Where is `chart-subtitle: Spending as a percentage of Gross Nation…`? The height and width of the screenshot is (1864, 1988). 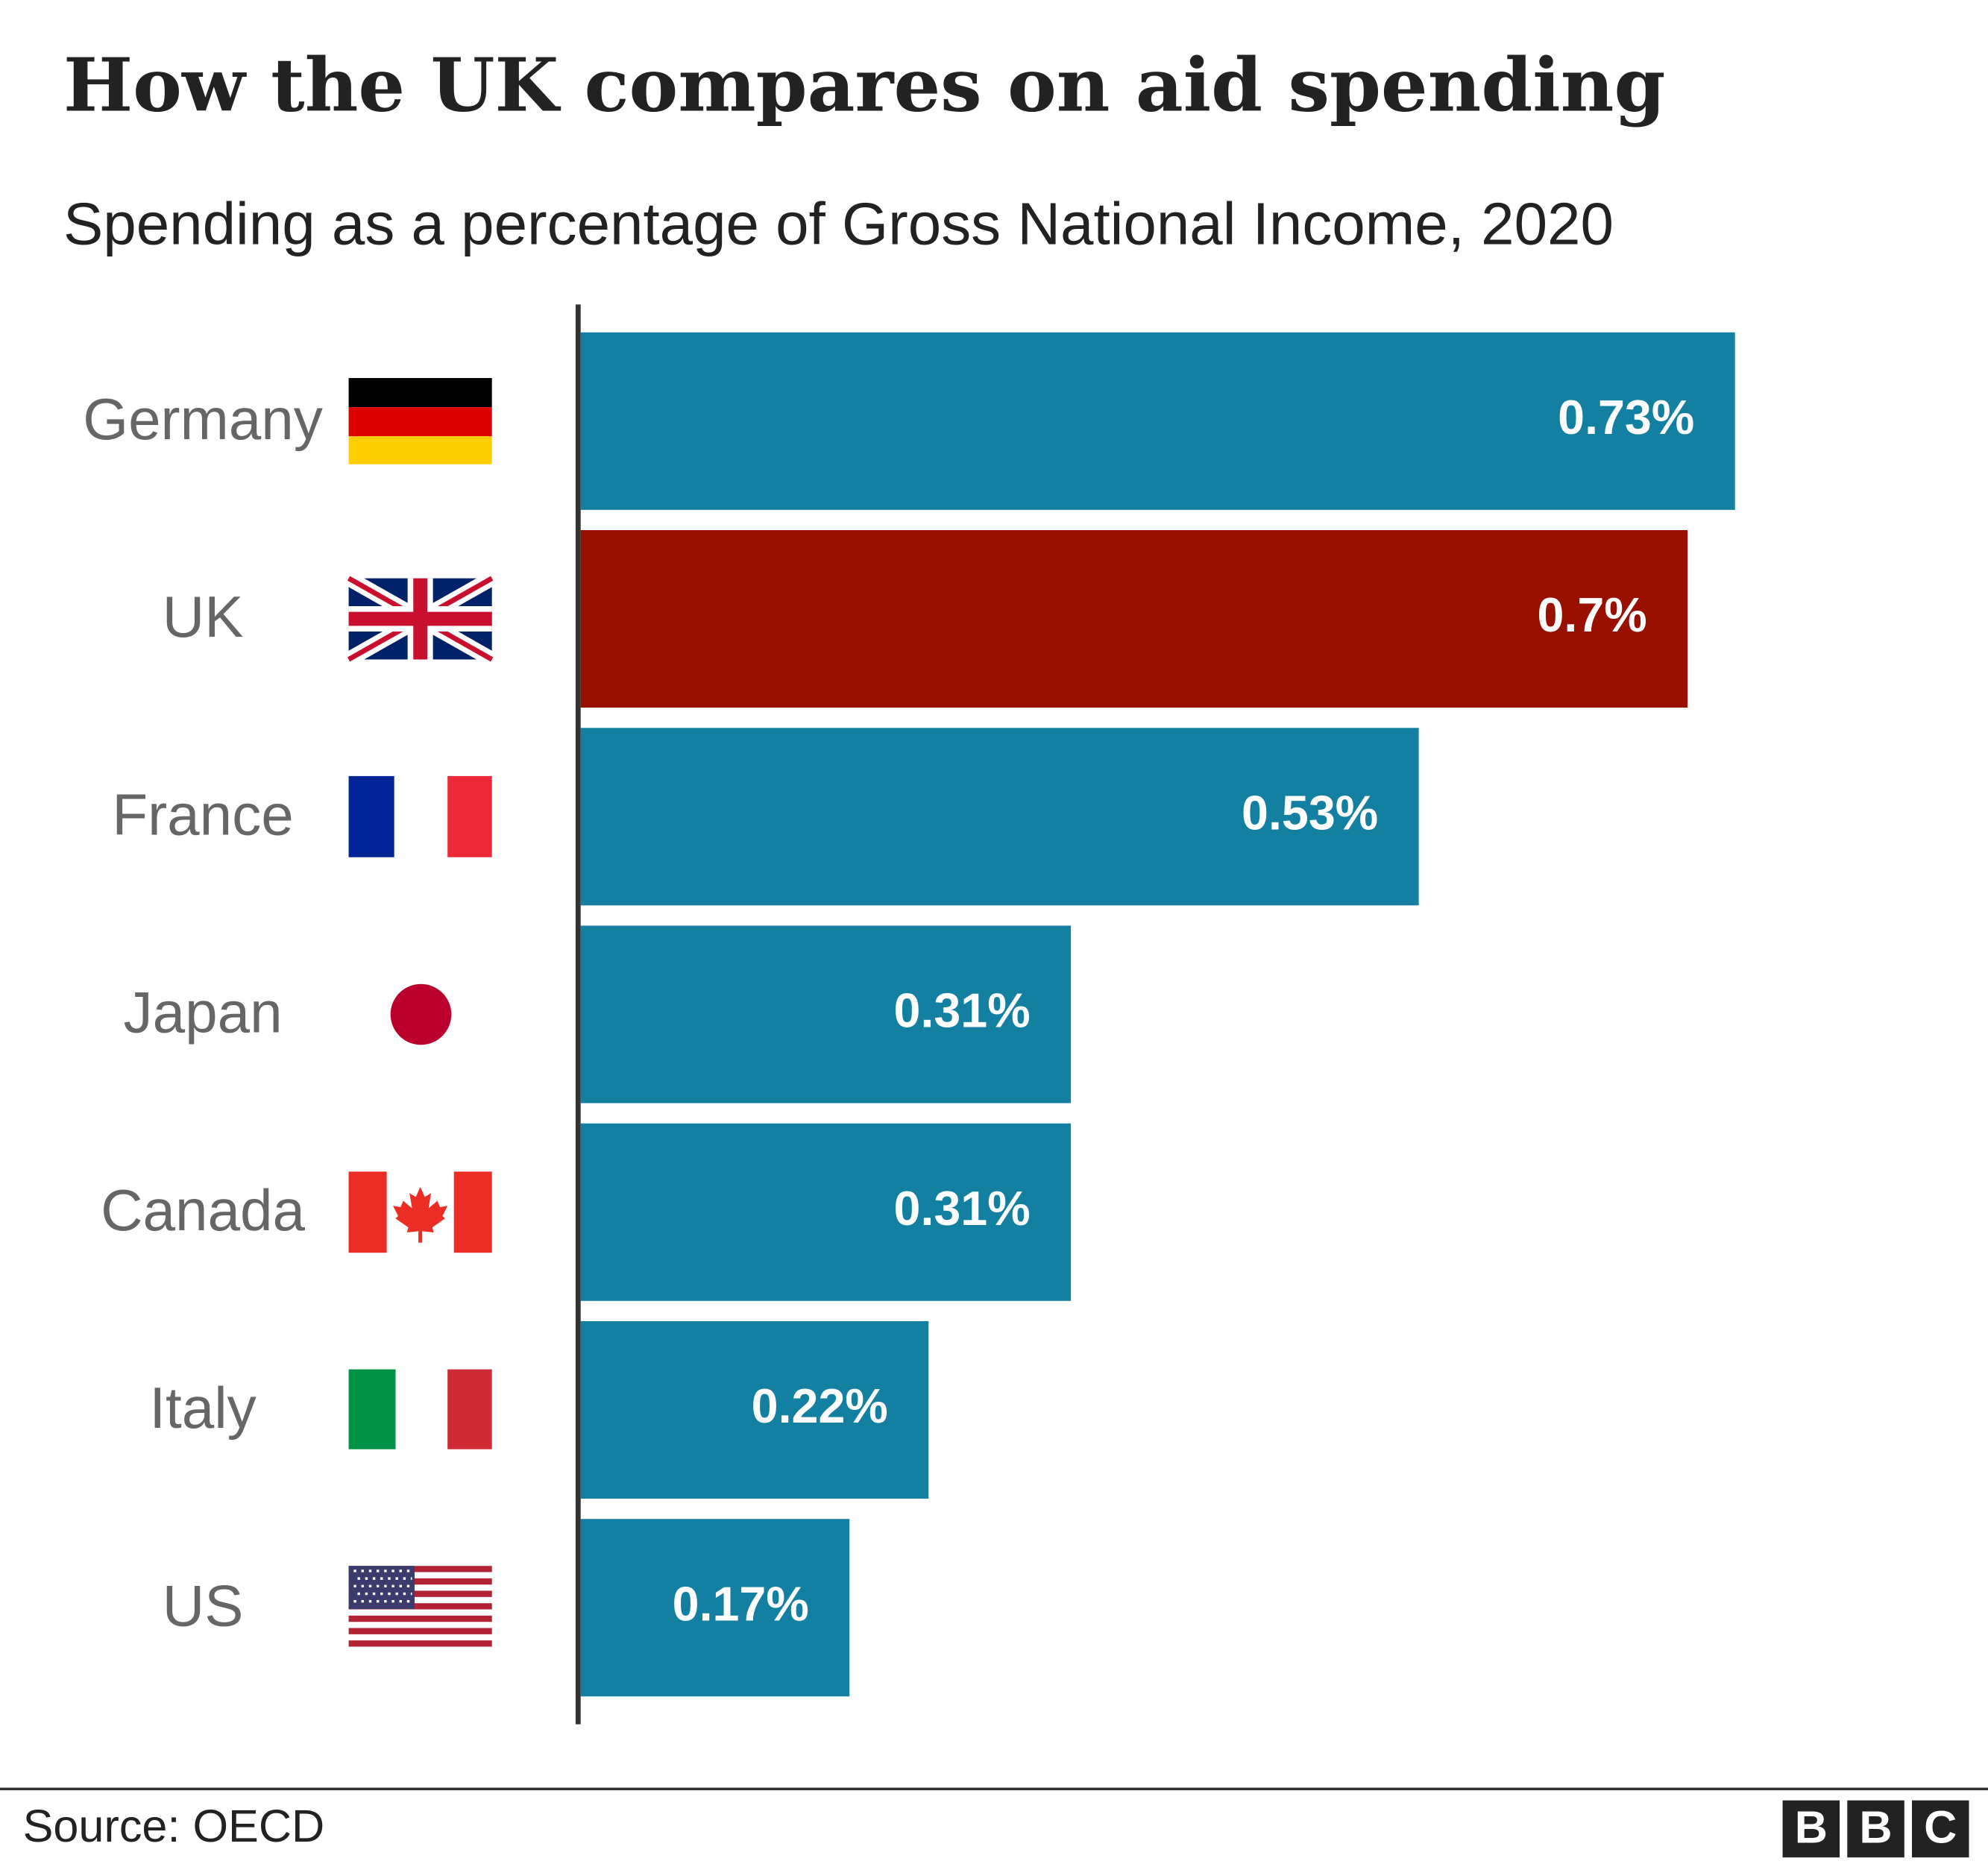
chart-subtitle: Spending as a percentage of Gross Nation… is located at coordinates (838, 223).